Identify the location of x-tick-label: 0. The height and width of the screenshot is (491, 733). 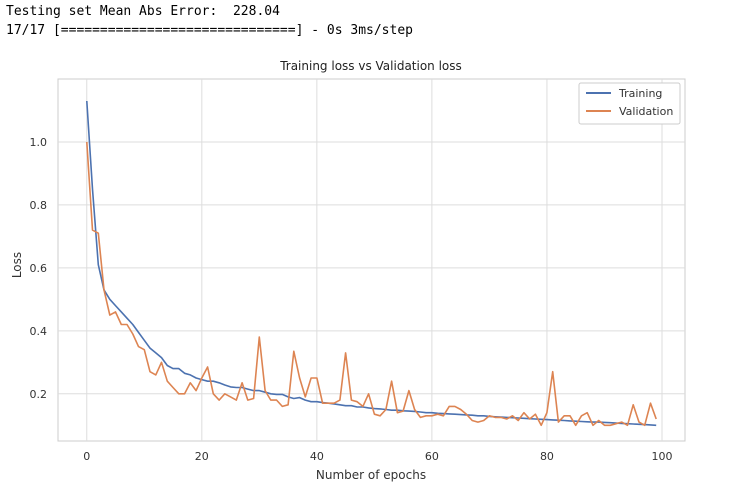
(86, 456).